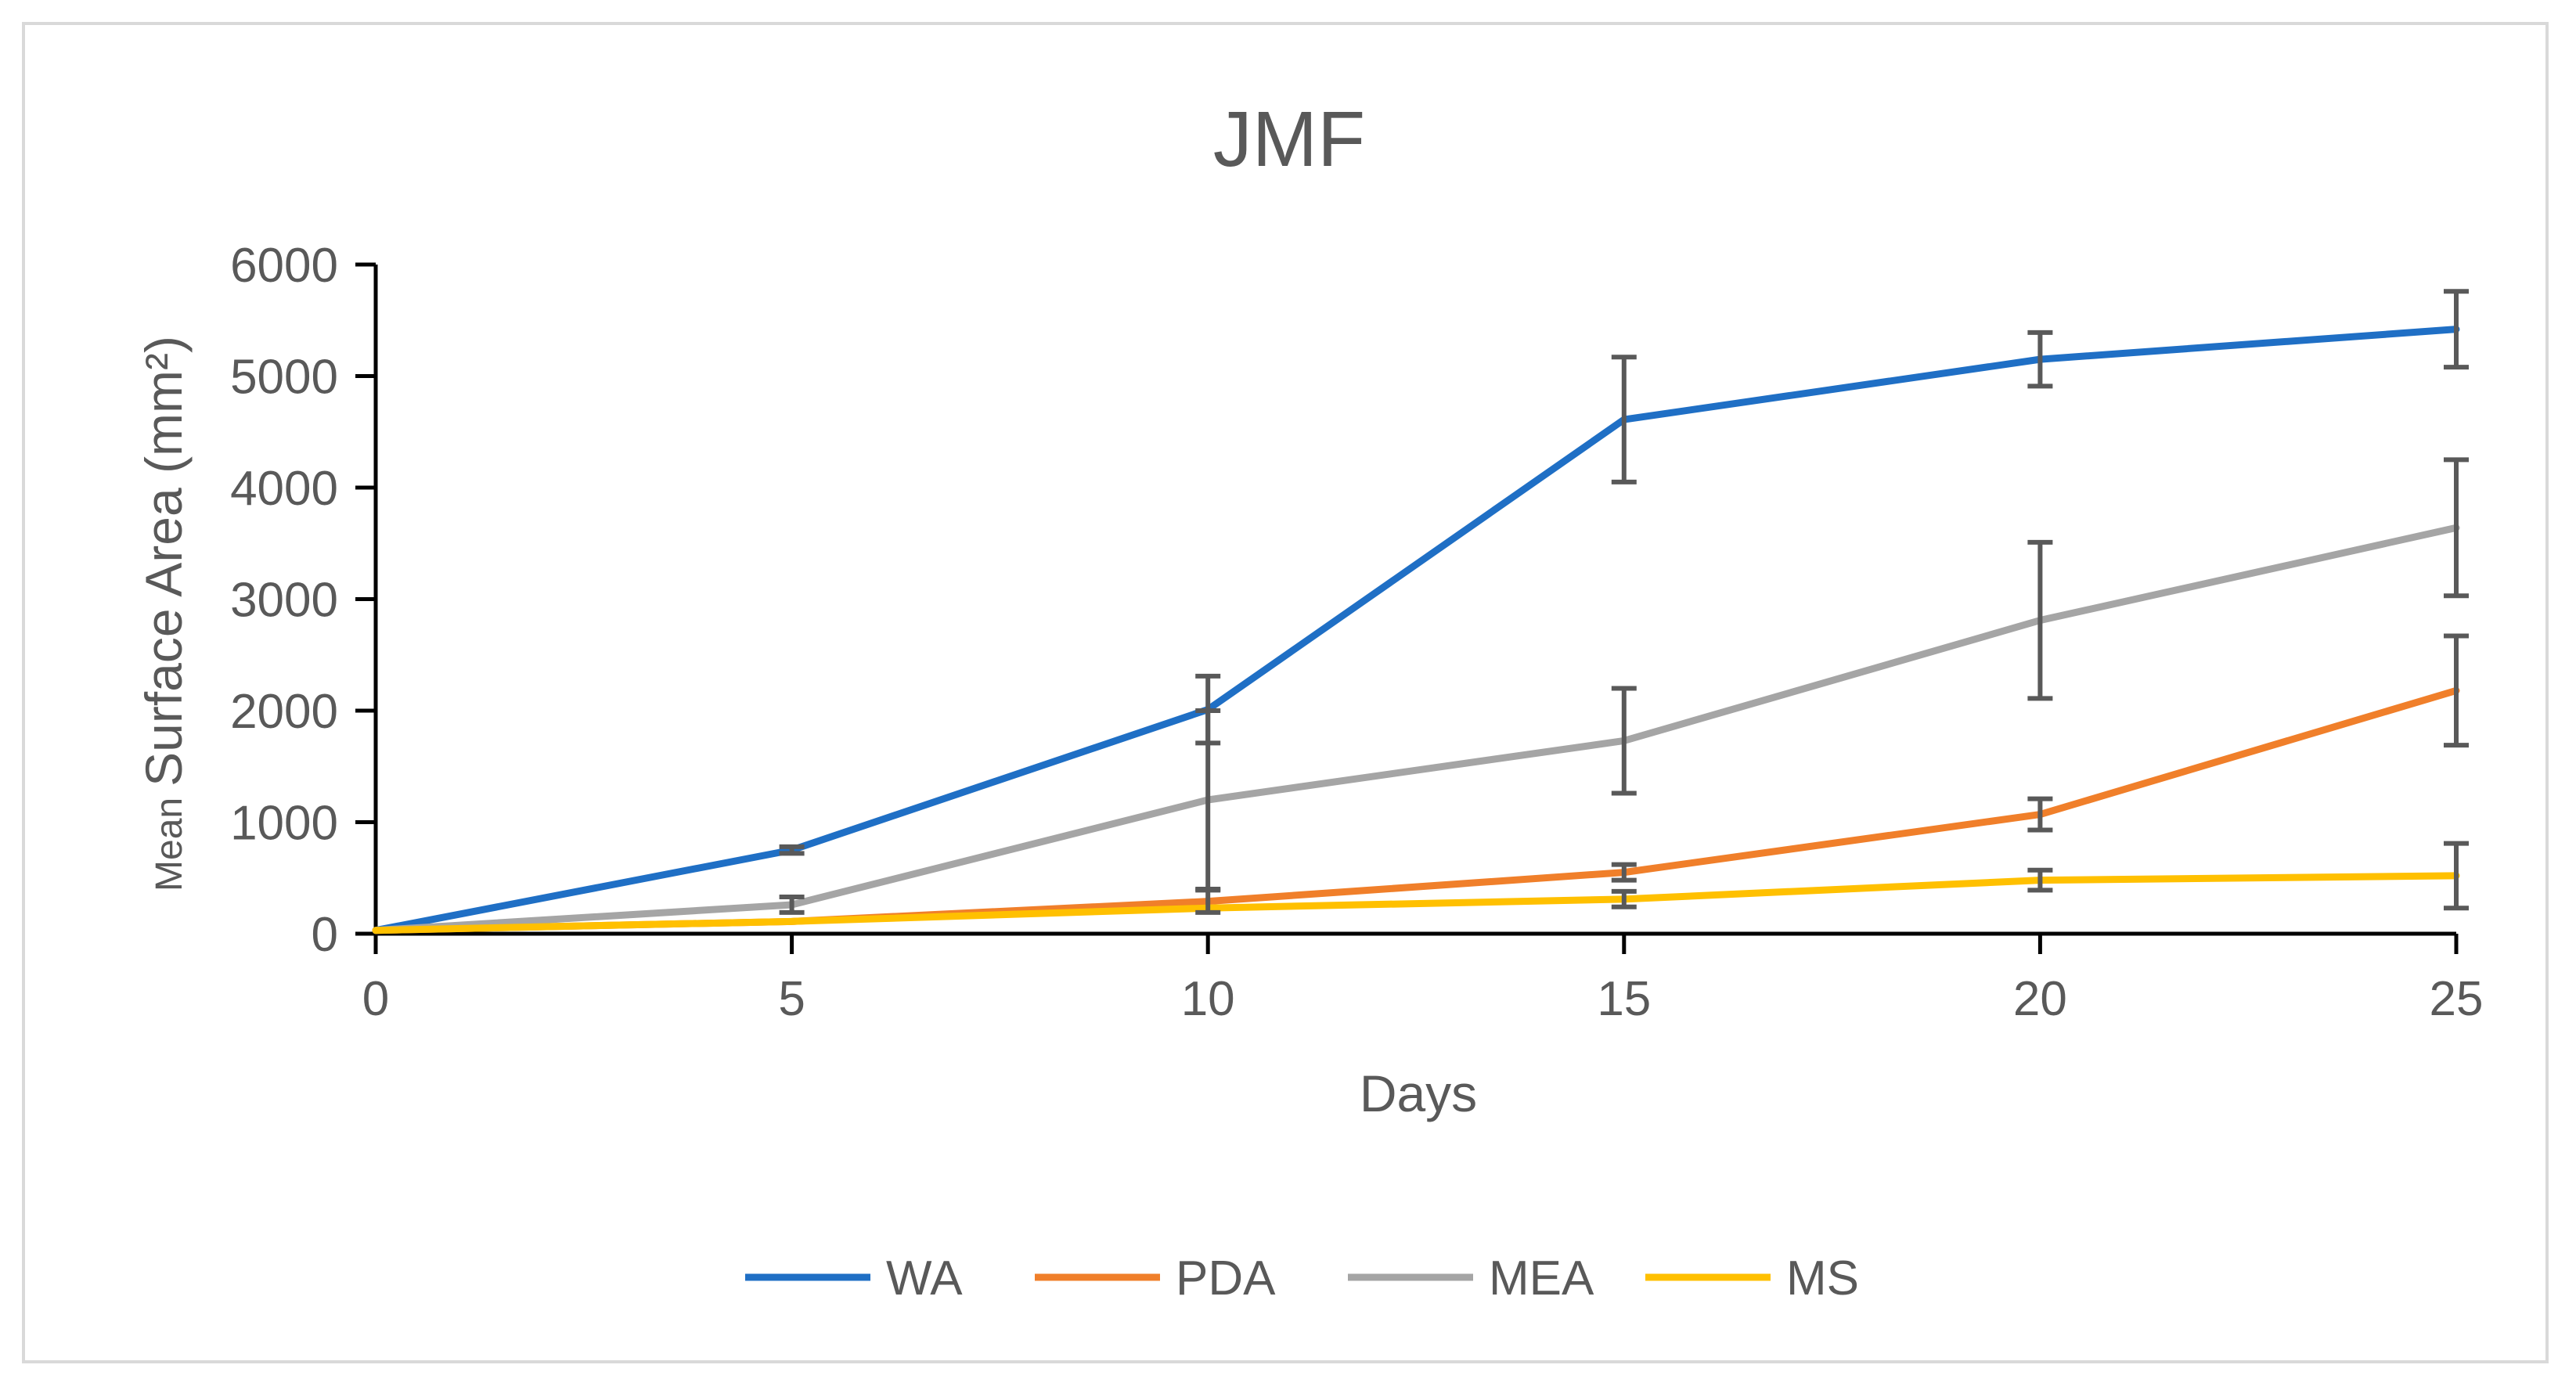  What do you see at coordinates (284, 378) in the screenshot?
I see `y-tick-label: 5000` at bounding box center [284, 378].